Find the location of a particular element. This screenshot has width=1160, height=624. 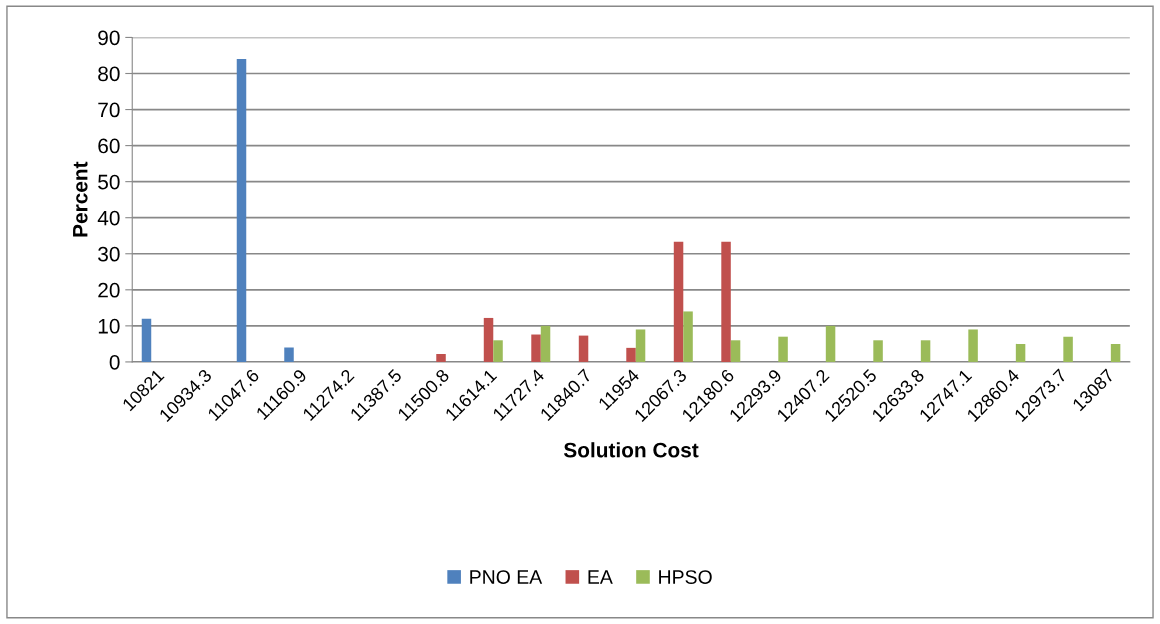

legend-label: HPSO is located at coordinates (685, 577).